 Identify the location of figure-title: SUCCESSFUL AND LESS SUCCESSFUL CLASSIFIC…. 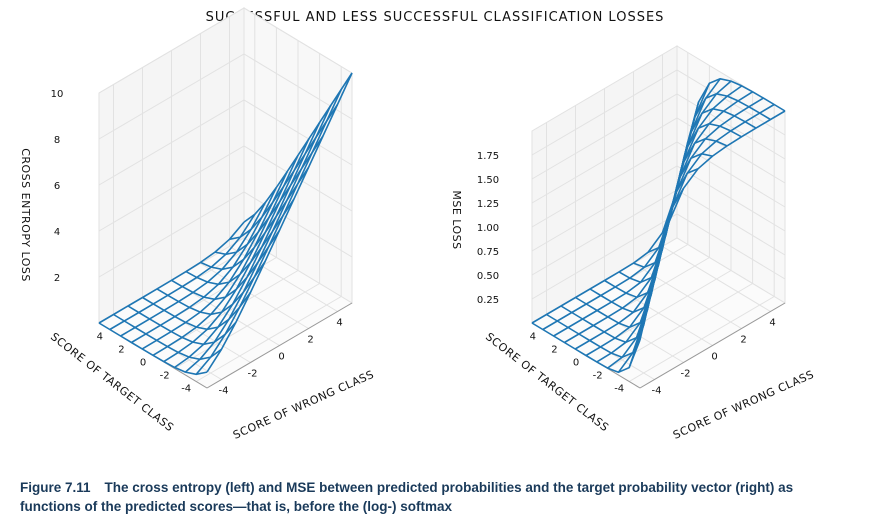
(435, 17).